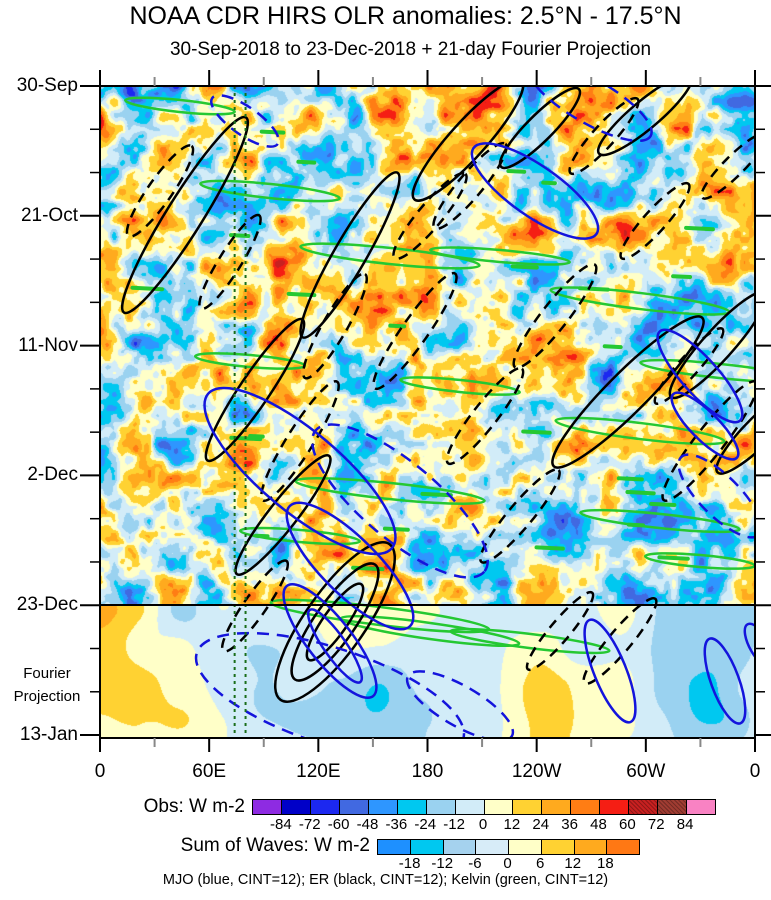 This screenshot has width=771, height=900. What do you see at coordinates (48, 345) in the screenshot?
I see `y-axis-label: 11-Nov` at bounding box center [48, 345].